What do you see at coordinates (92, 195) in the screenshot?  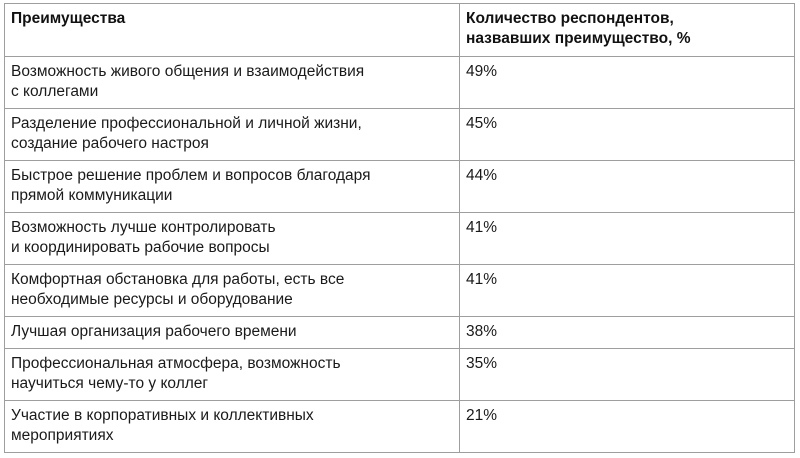 I see `advantage-text-line2: прямой коммуникации` at bounding box center [92, 195].